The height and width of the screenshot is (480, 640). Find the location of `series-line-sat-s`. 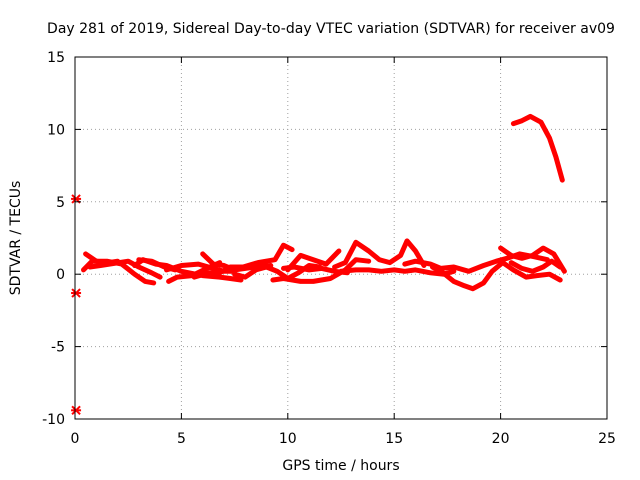

series-line-sat-s is located at coordinates (535, 266).